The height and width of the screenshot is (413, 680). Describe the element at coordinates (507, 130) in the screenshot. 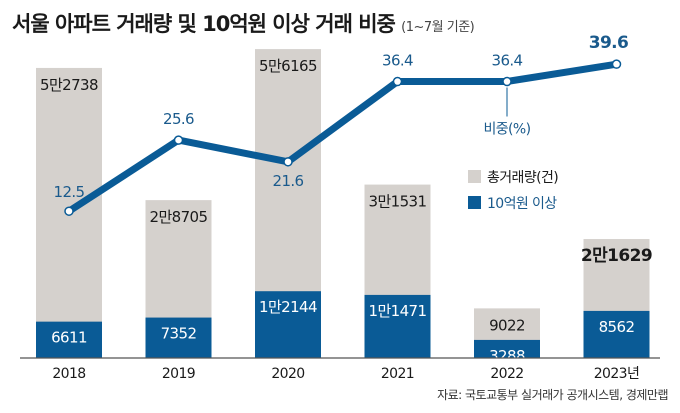

I see `ratio-series-label: 비중(%)` at that location.